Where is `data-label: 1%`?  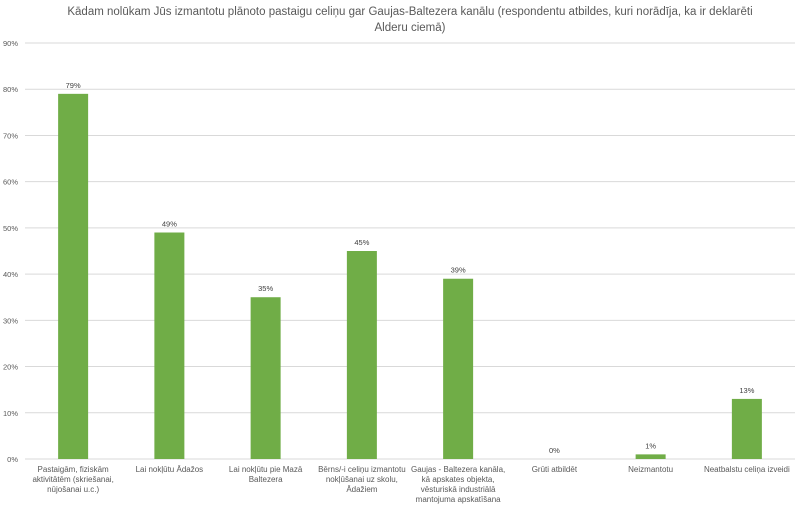
data-label: 1% is located at coordinates (650, 445).